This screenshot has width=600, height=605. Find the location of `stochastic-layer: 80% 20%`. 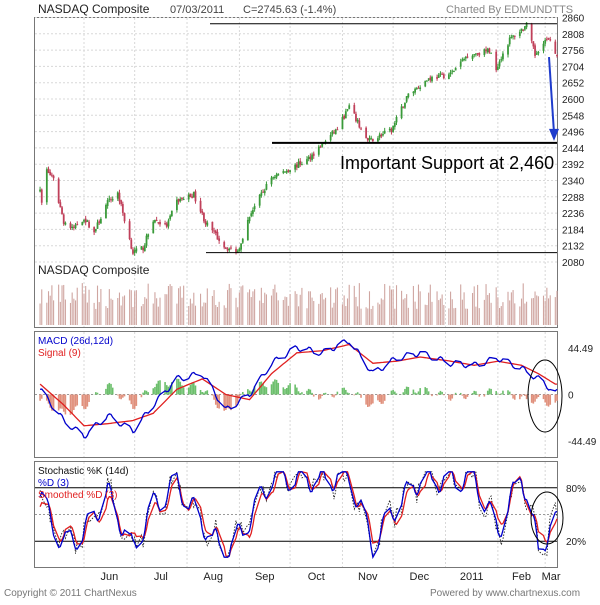

stochastic-layer: 80% 20% is located at coordinates (310, 515).